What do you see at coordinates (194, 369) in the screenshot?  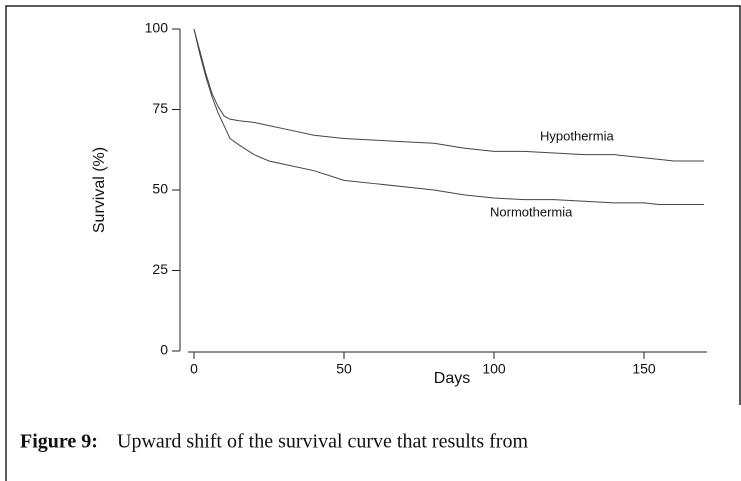 I see `x-tick-label: 0` at bounding box center [194, 369].